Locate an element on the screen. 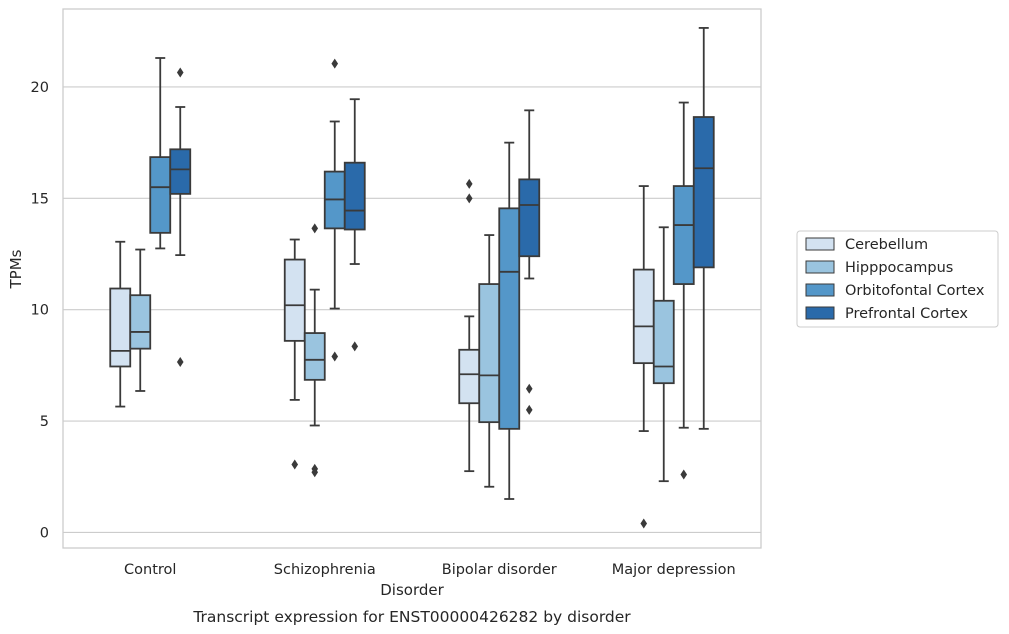  legend-label: Cerebellum is located at coordinates (886, 245).